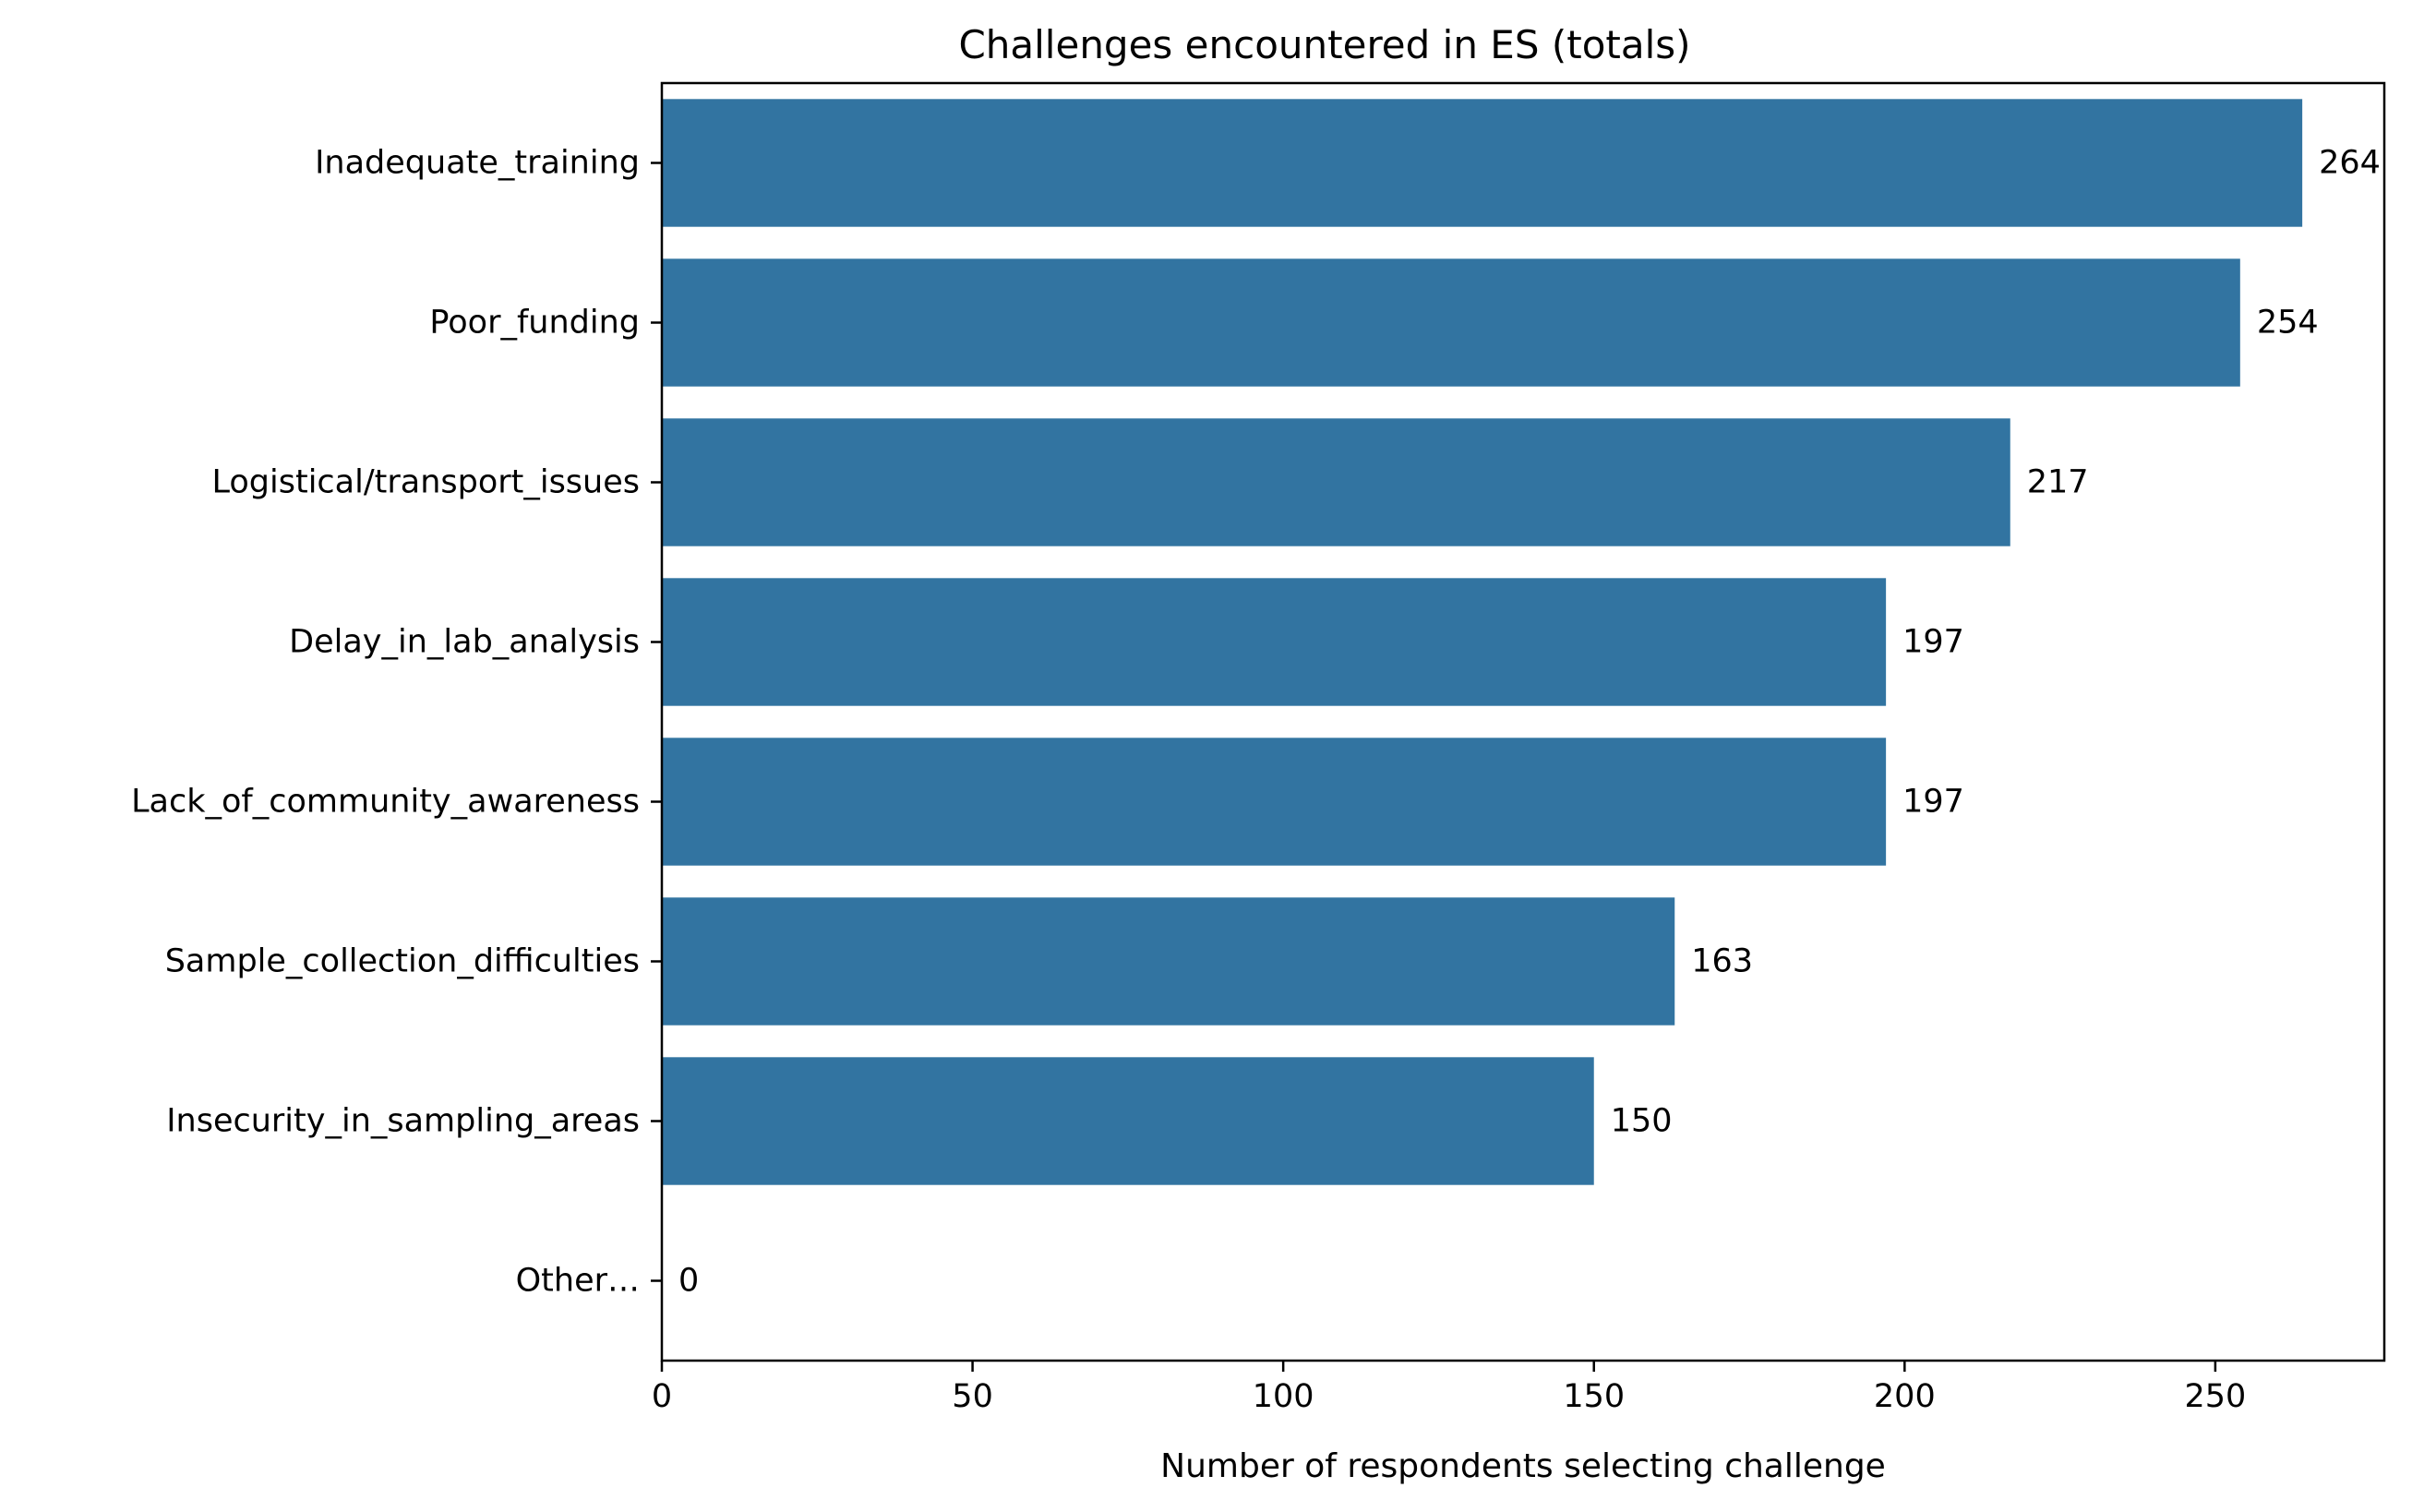 The width and height of the screenshot is (2412, 1512). I want to click on y-tick-label: Lack_of_community_awareness, so click(385, 802).